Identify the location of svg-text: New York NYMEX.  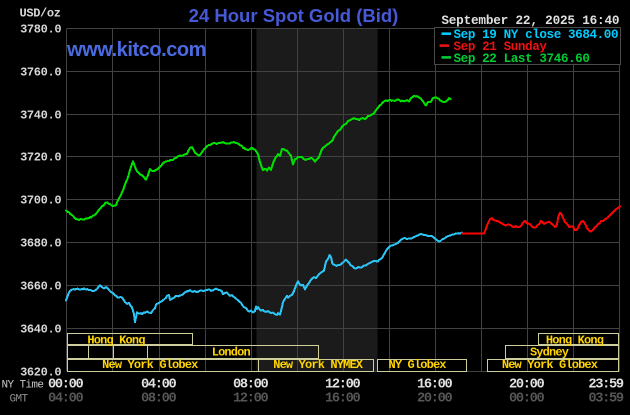
(318, 365).